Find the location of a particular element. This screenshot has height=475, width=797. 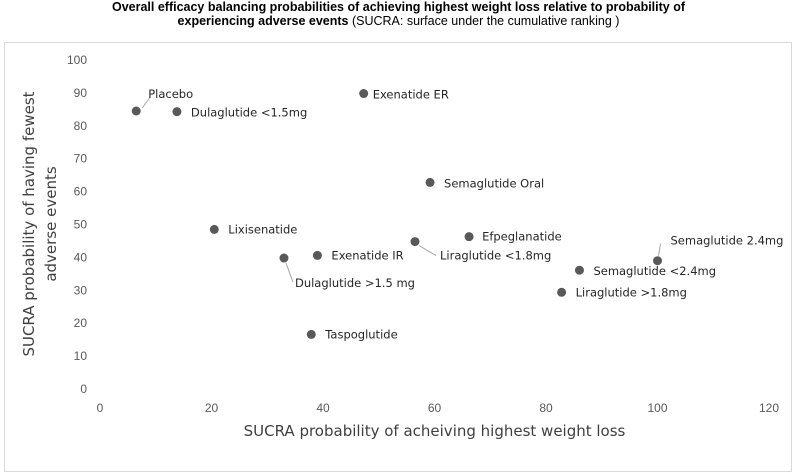

point-label-lixisenatide: Lixisenatide is located at coordinates (262, 229).